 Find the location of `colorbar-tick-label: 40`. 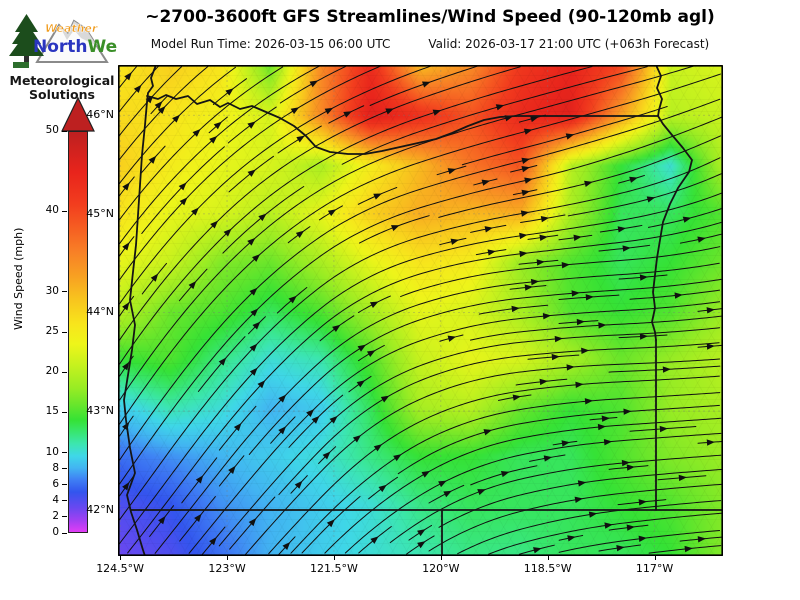

colorbar-tick-label: 40 is located at coordinates (52, 210).